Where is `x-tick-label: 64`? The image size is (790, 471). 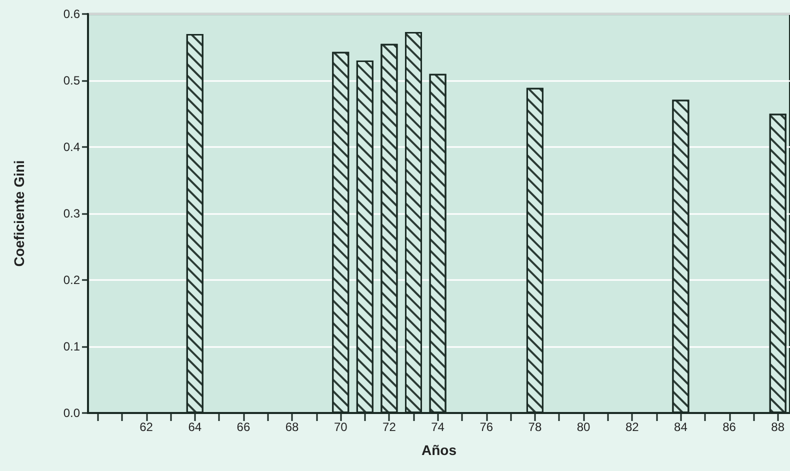
x-tick-label: 64 is located at coordinates (195, 427).